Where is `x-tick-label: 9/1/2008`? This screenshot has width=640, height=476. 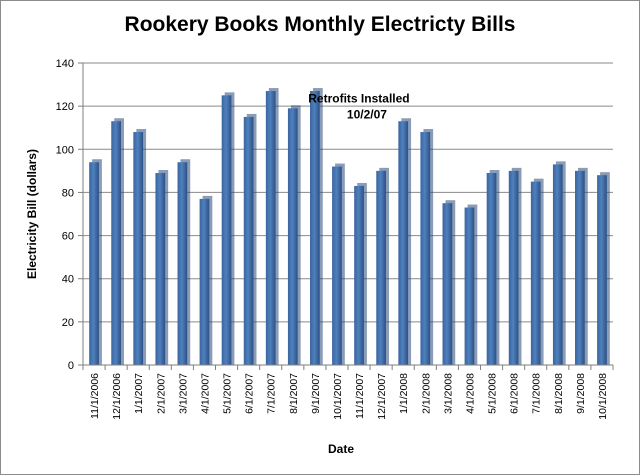 x-tick-label: 9/1/2008 is located at coordinates (581, 393).